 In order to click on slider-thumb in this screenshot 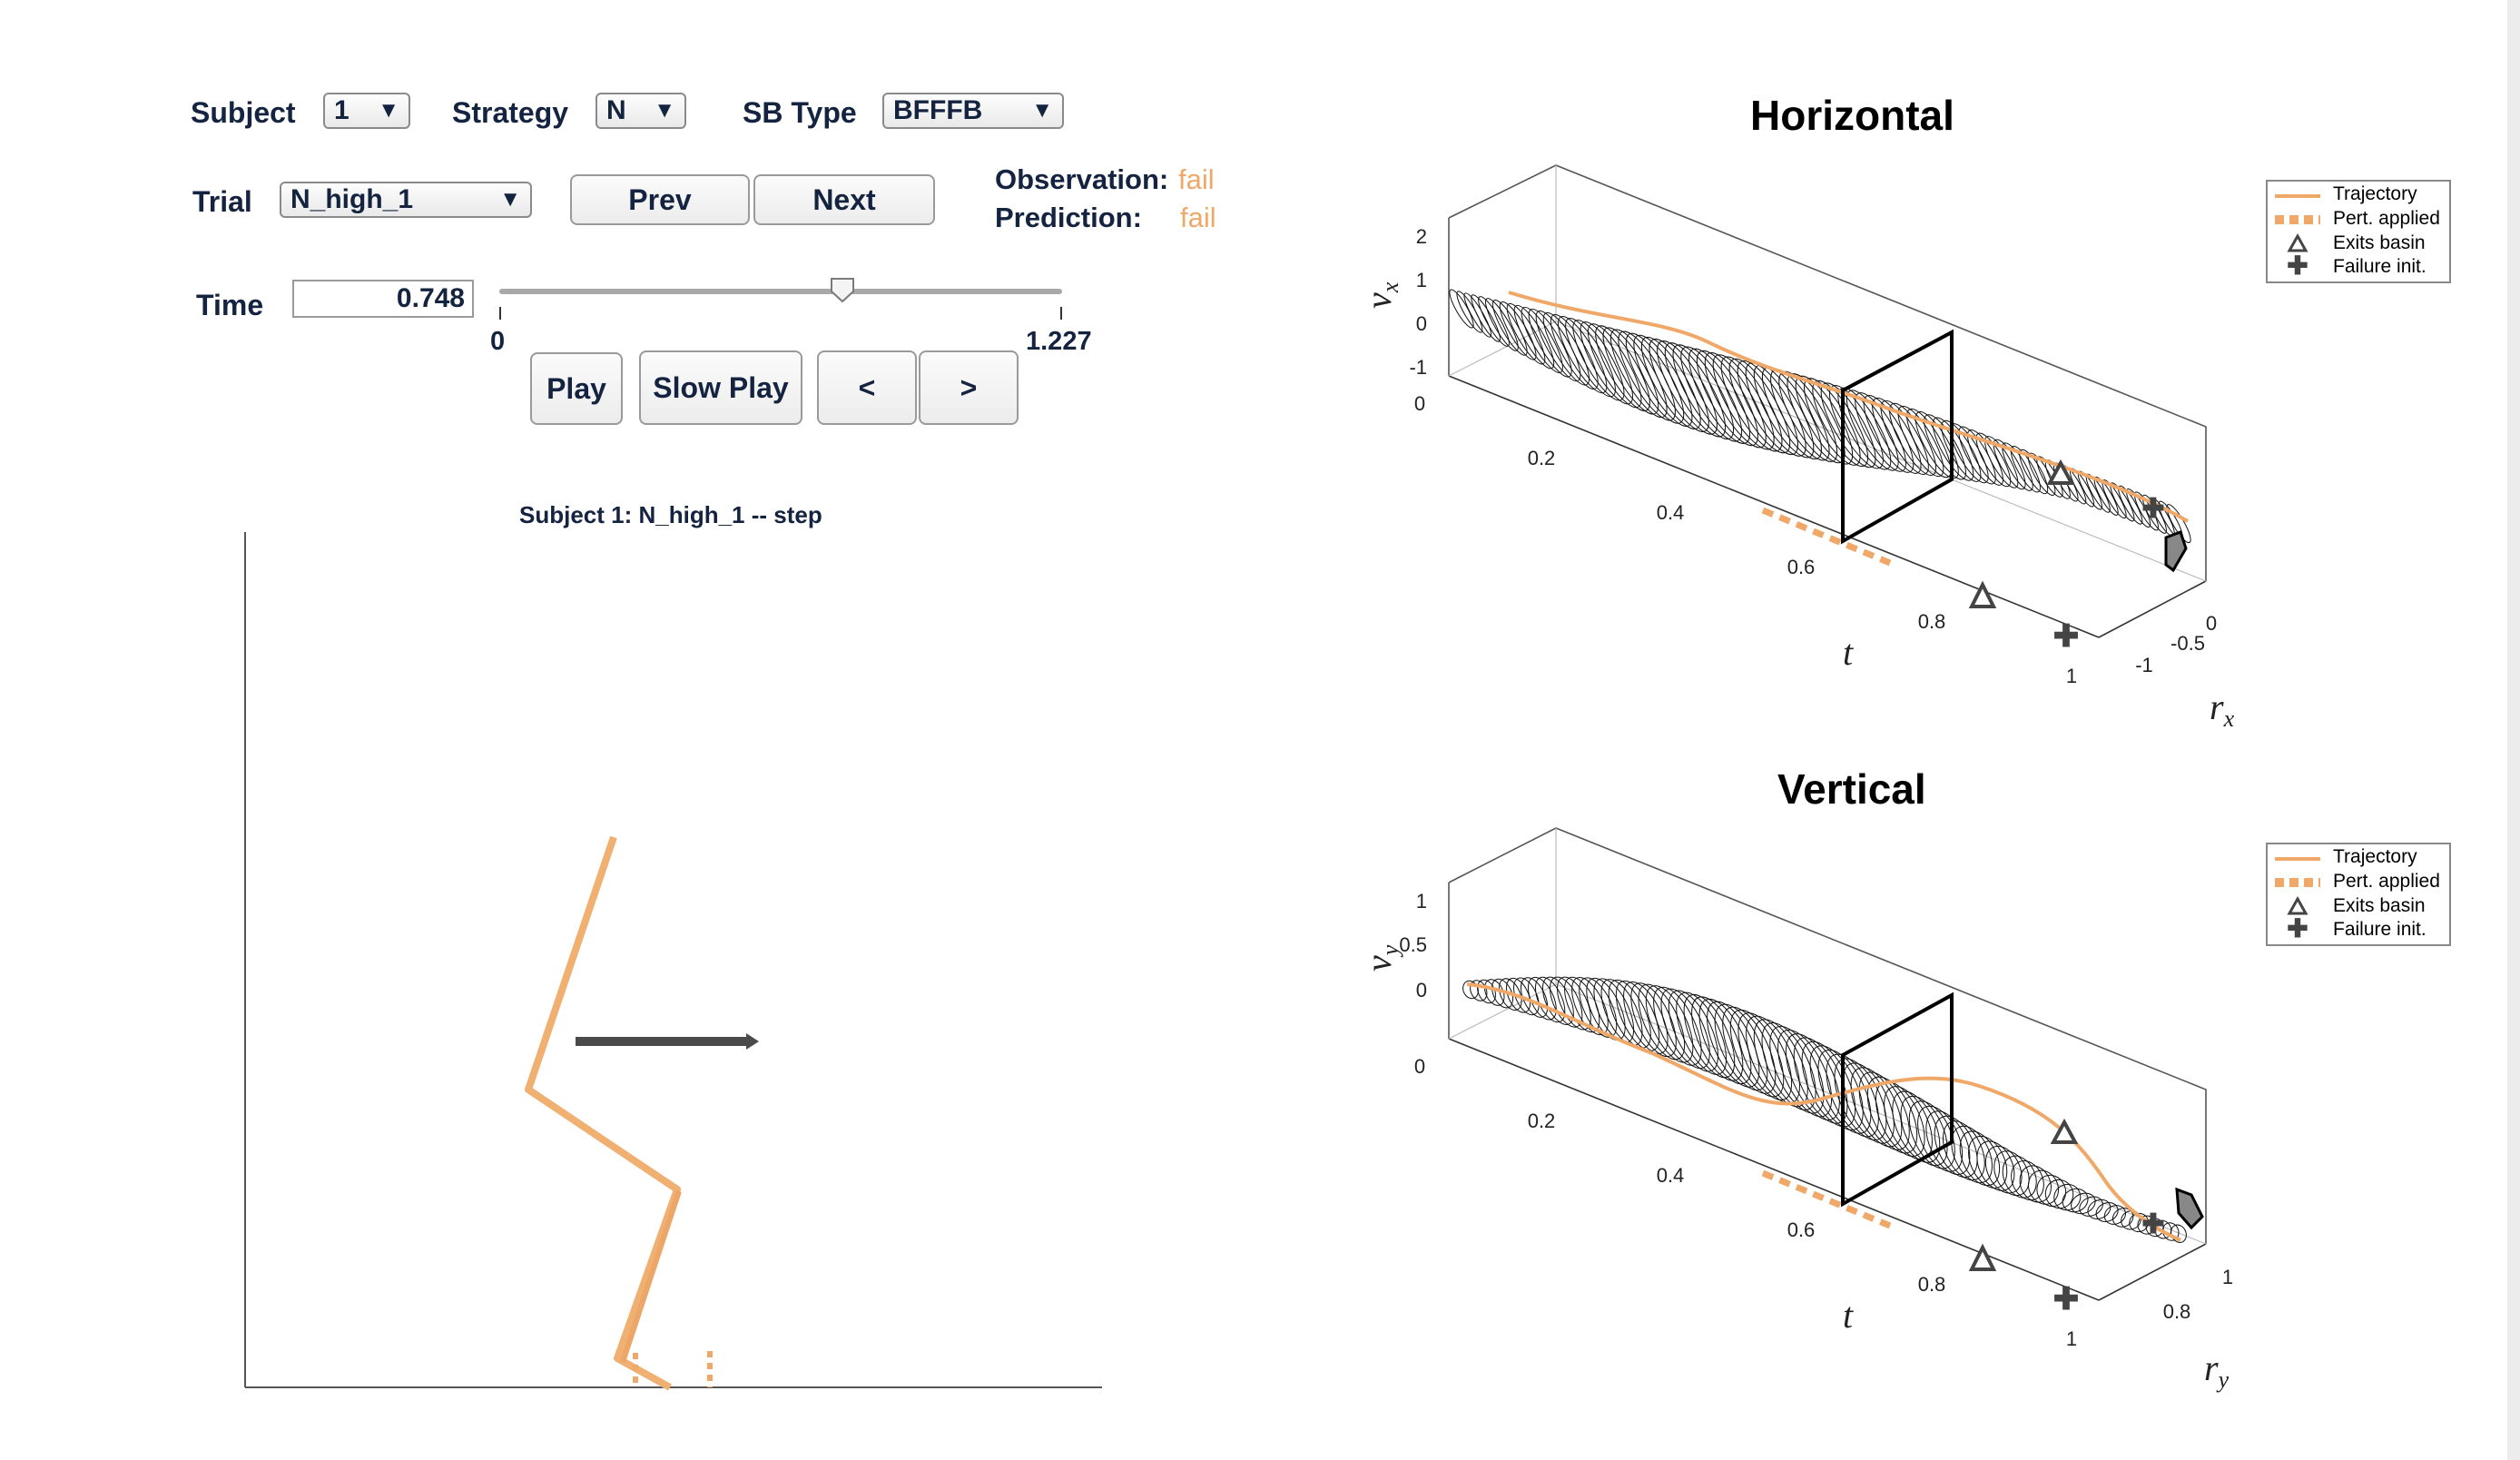, I will do `click(843, 289)`.